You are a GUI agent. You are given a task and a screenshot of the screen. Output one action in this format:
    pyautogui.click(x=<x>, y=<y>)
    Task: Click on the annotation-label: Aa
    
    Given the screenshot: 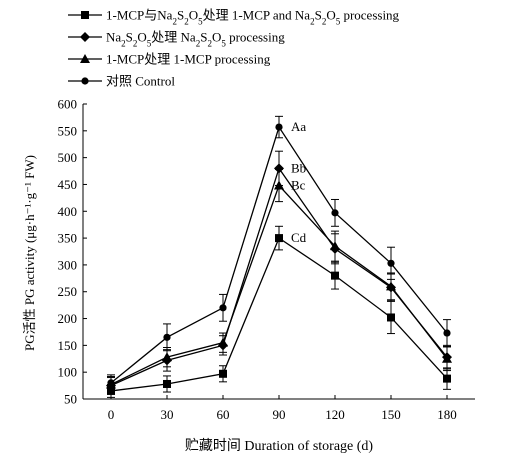 What is the action you would take?
    pyautogui.click(x=298, y=126)
    